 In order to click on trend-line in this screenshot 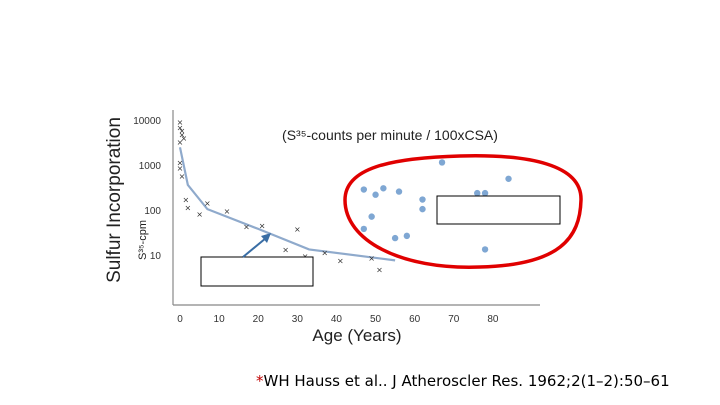, I will do `click(287, 204)`.